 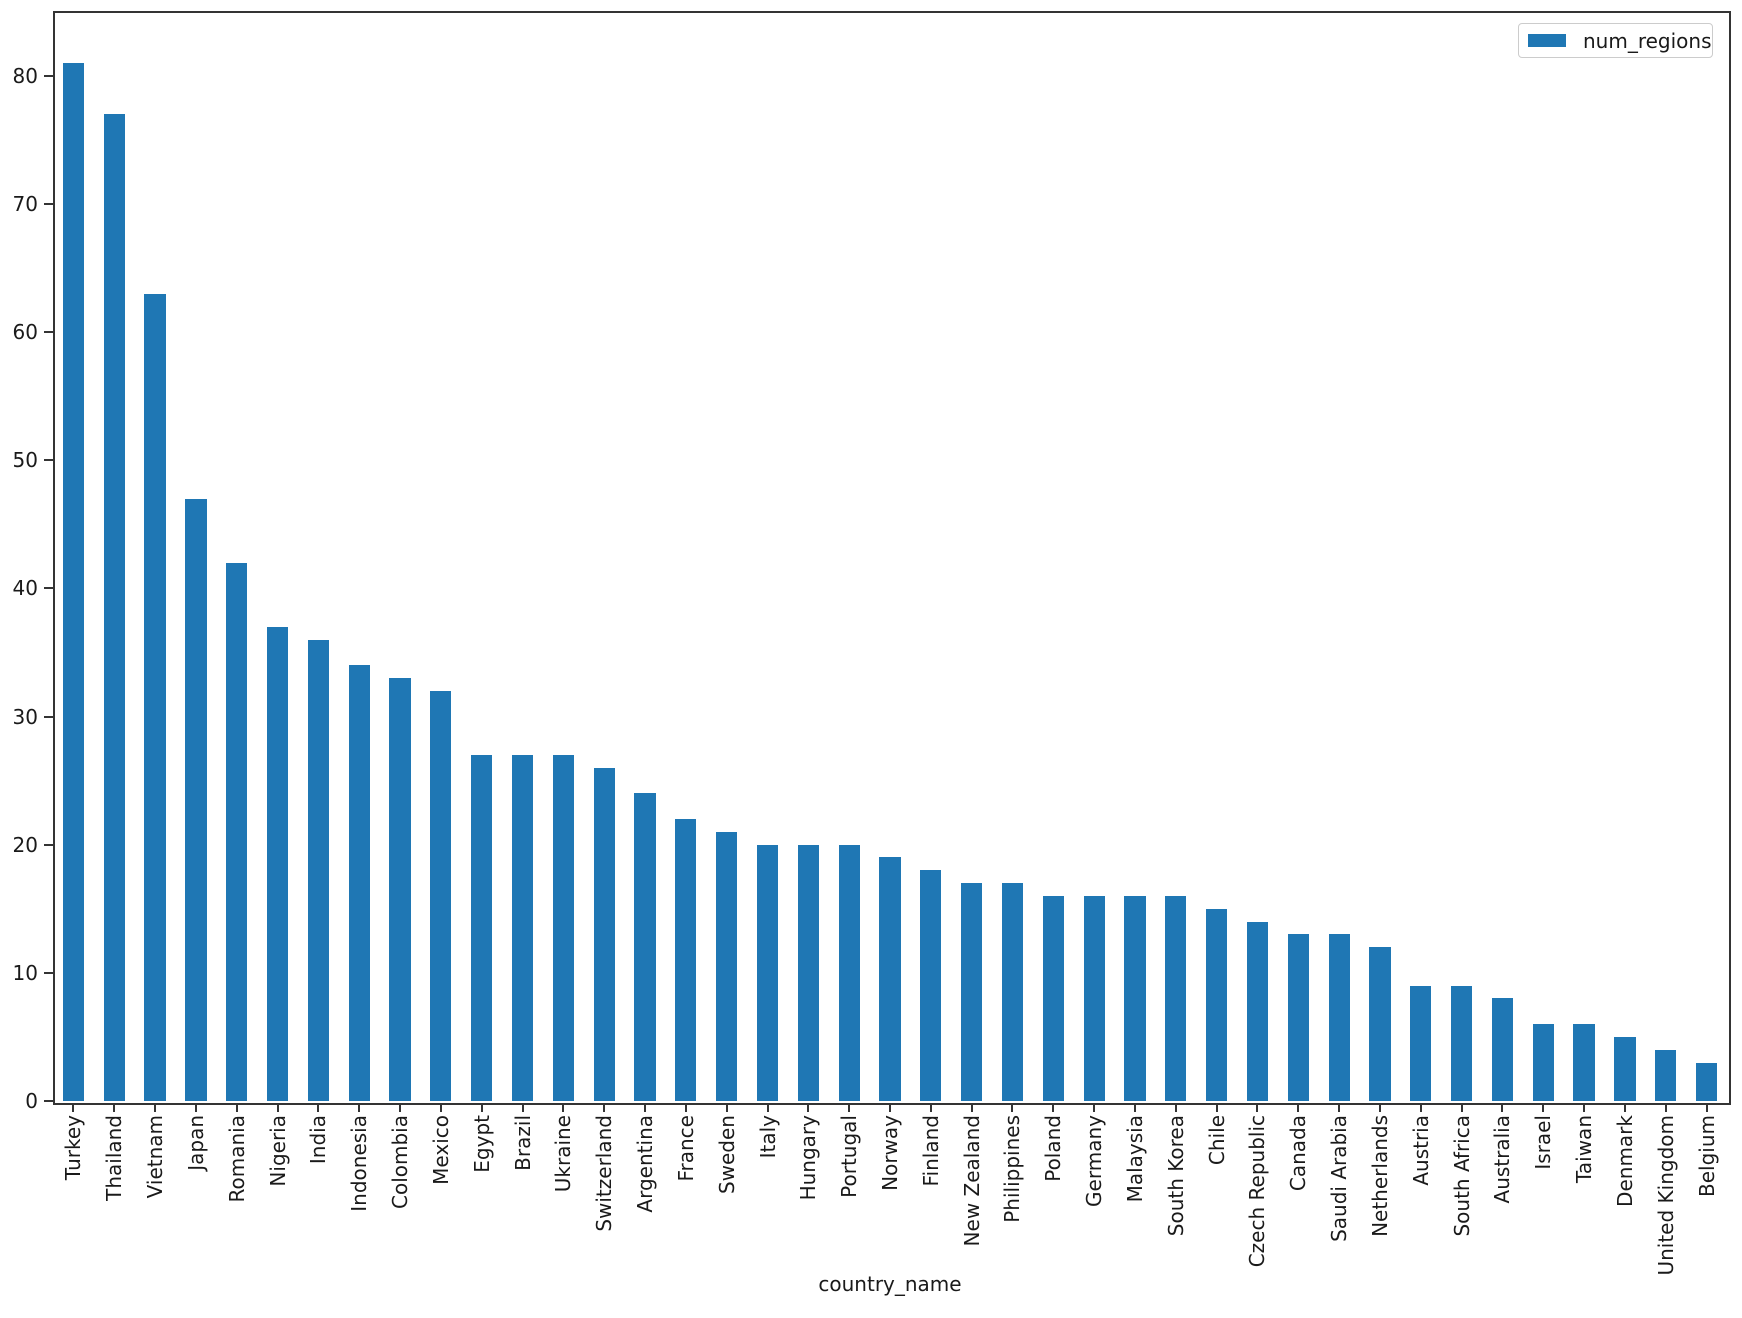 What do you see at coordinates (849, 1156) in the screenshot?
I see `x-tick-label: Portugal` at bounding box center [849, 1156].